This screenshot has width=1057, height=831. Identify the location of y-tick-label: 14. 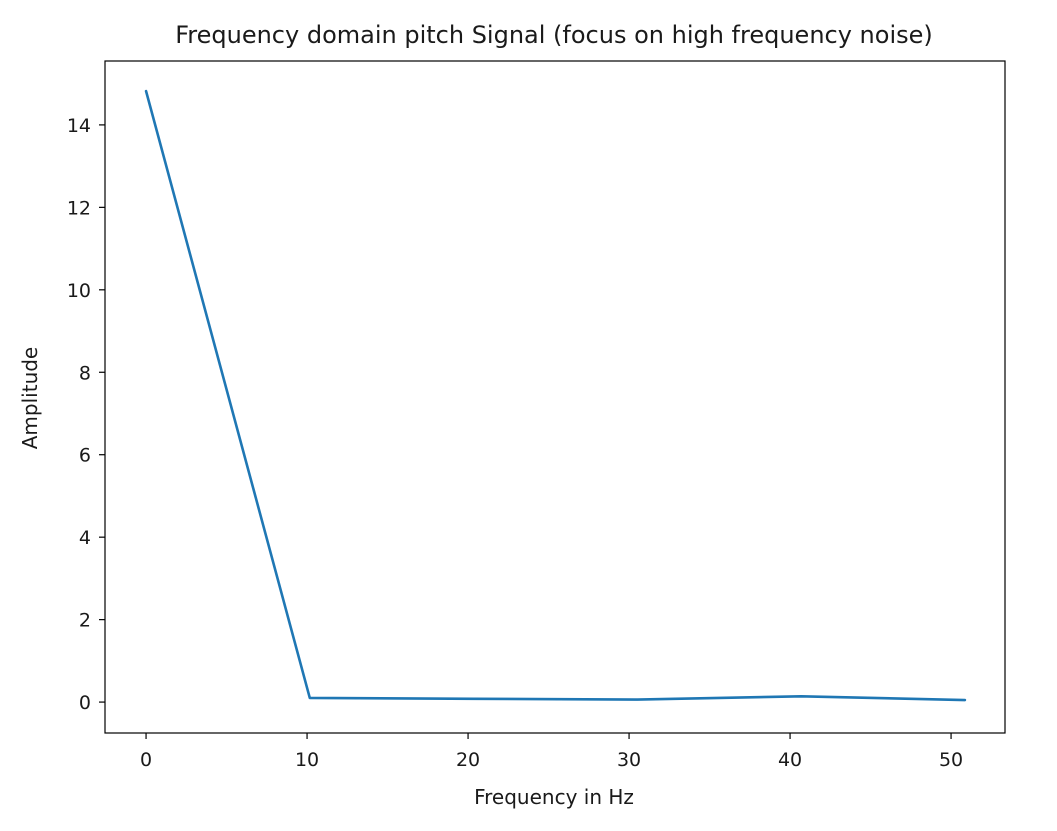
(79, 126).